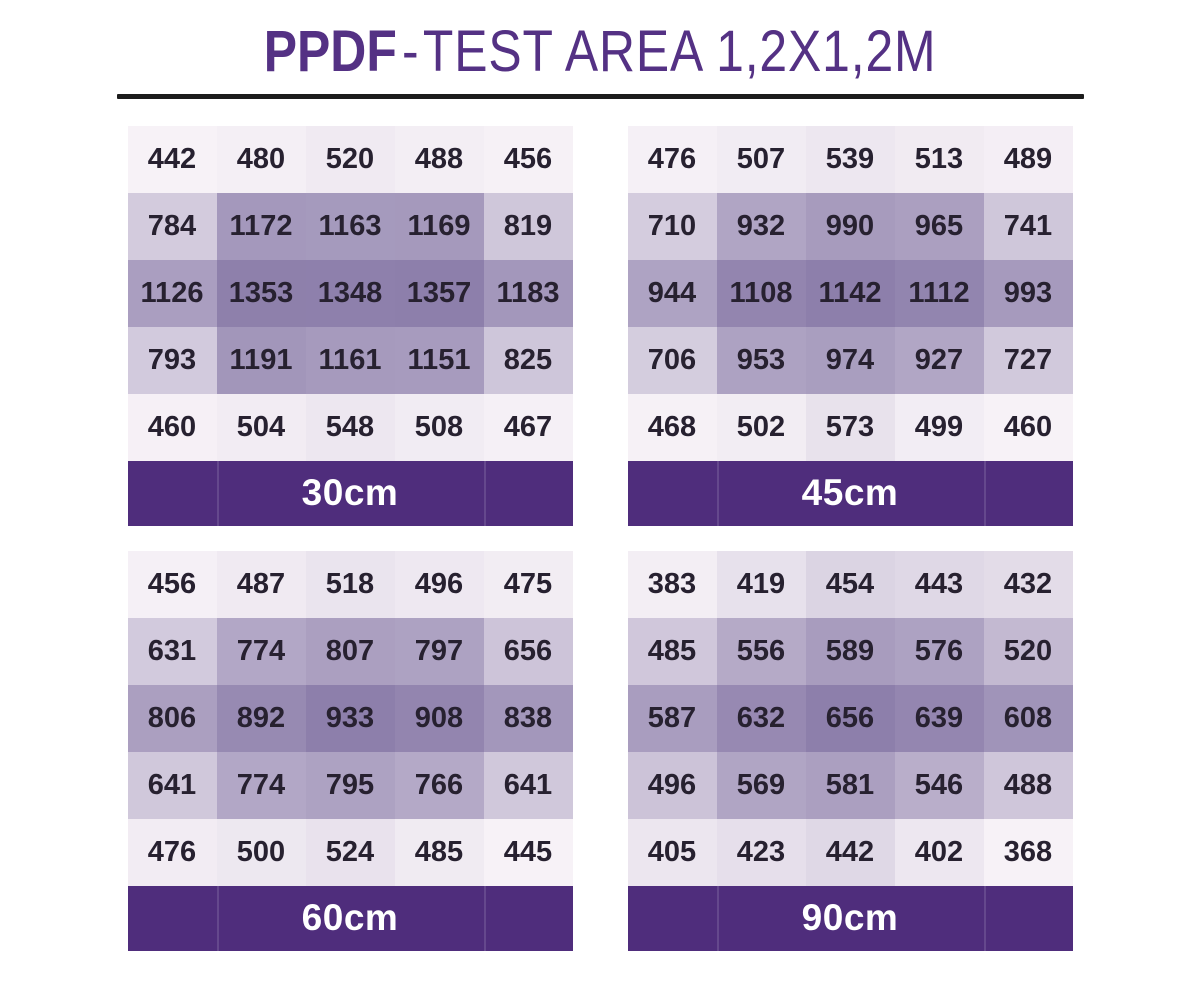  Describe the element at coordinates (672, 226) in the screenshot. I see `heatmap-cell: 710` at that location.